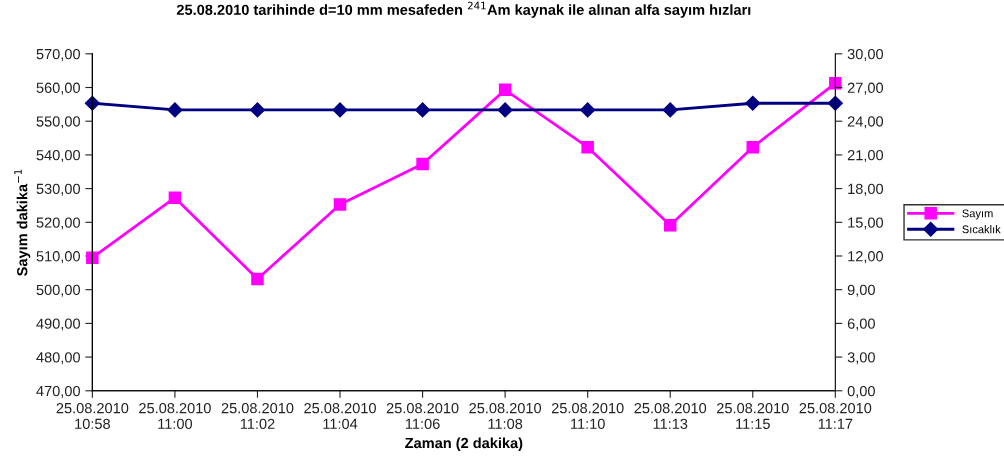 This screenshot has height=468, width=1004. Describe the element at coordinates (977, 214) in the screenshot. I see `legend-label: Sayım` at that location.